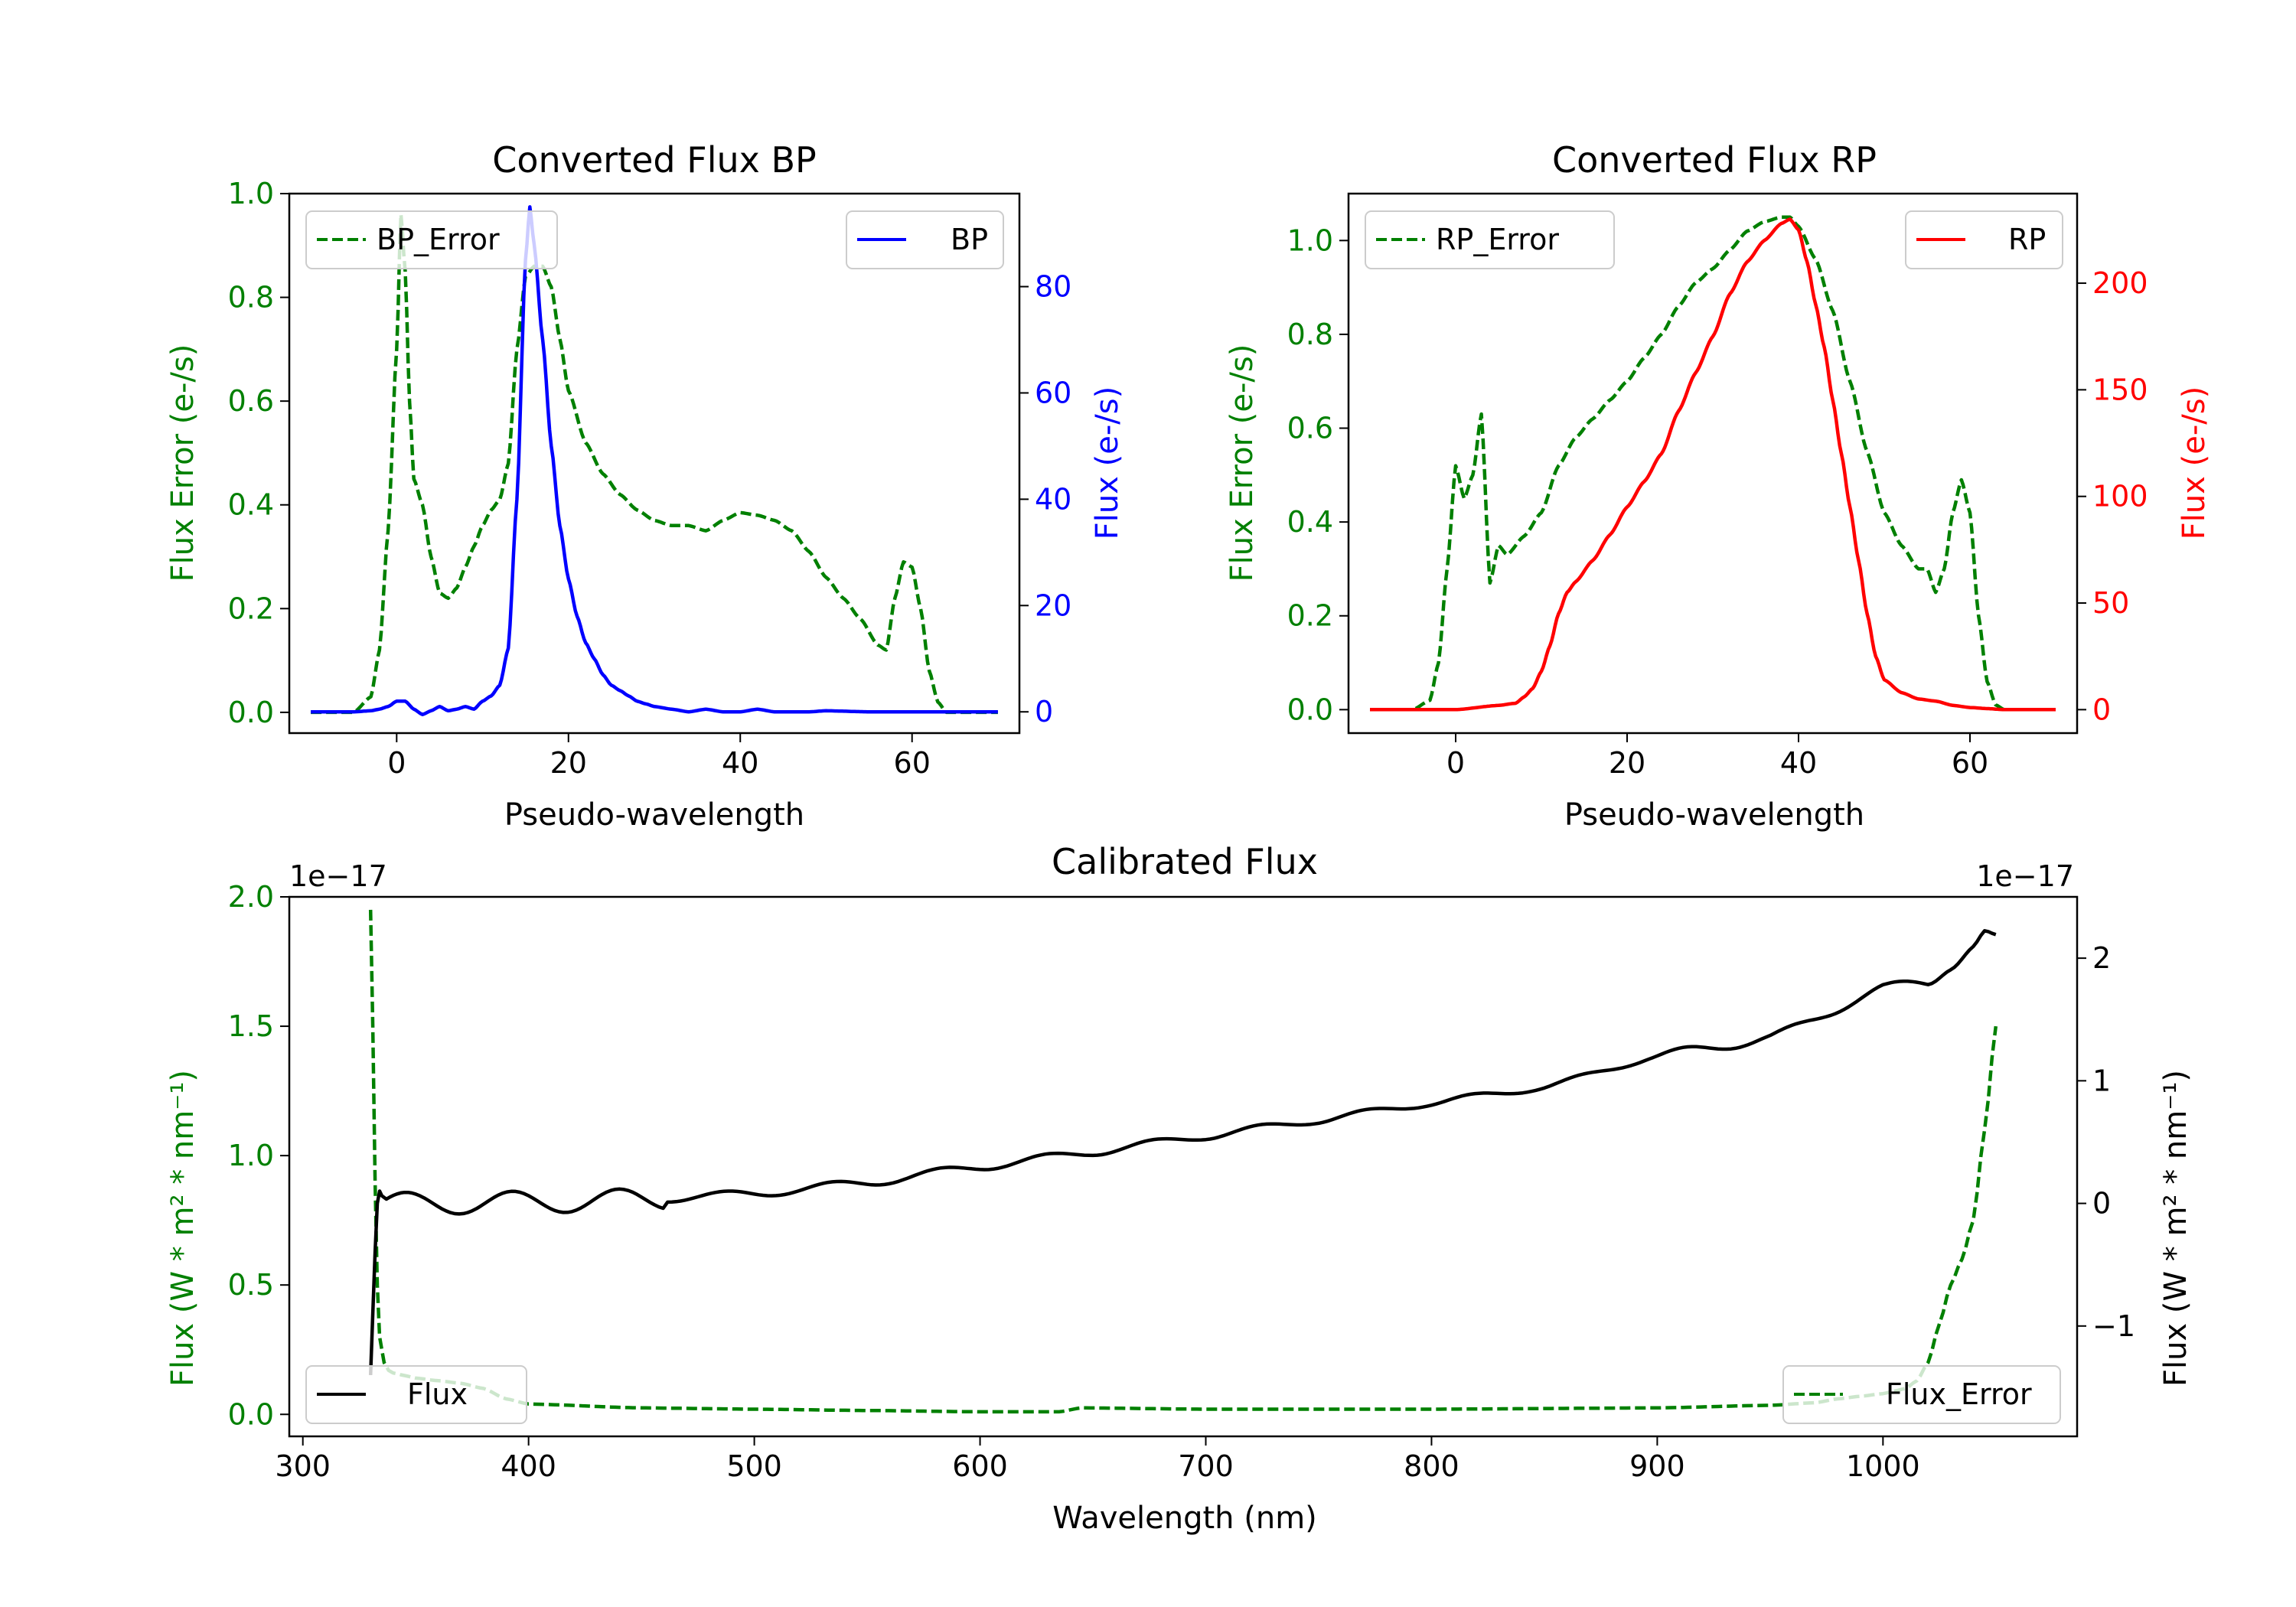 This screenshot has height=1607, width=2296. I want to click on legend-left: BP_Error, so click(431, 239).